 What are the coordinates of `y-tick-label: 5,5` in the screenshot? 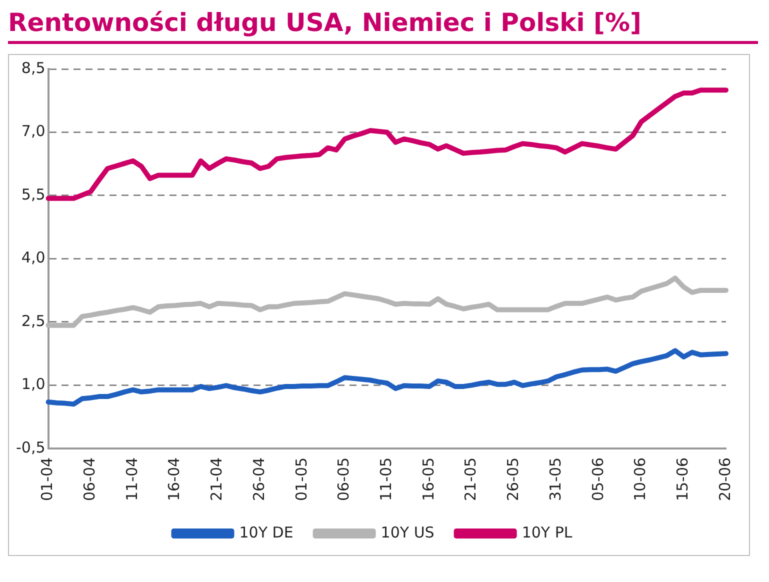 It's located at (33, 194).